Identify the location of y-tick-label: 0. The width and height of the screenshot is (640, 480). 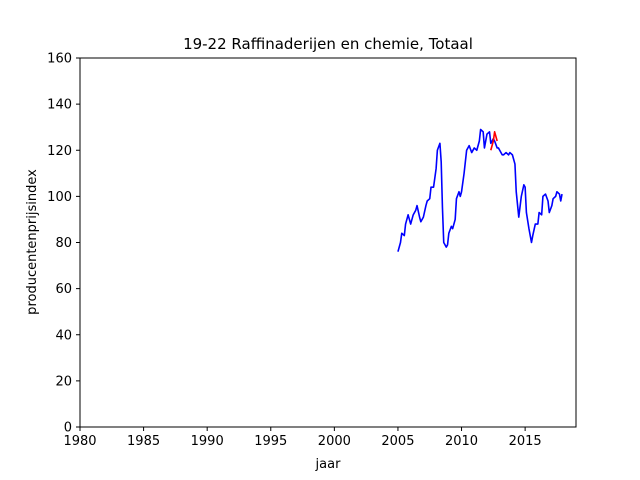
(68, 428).